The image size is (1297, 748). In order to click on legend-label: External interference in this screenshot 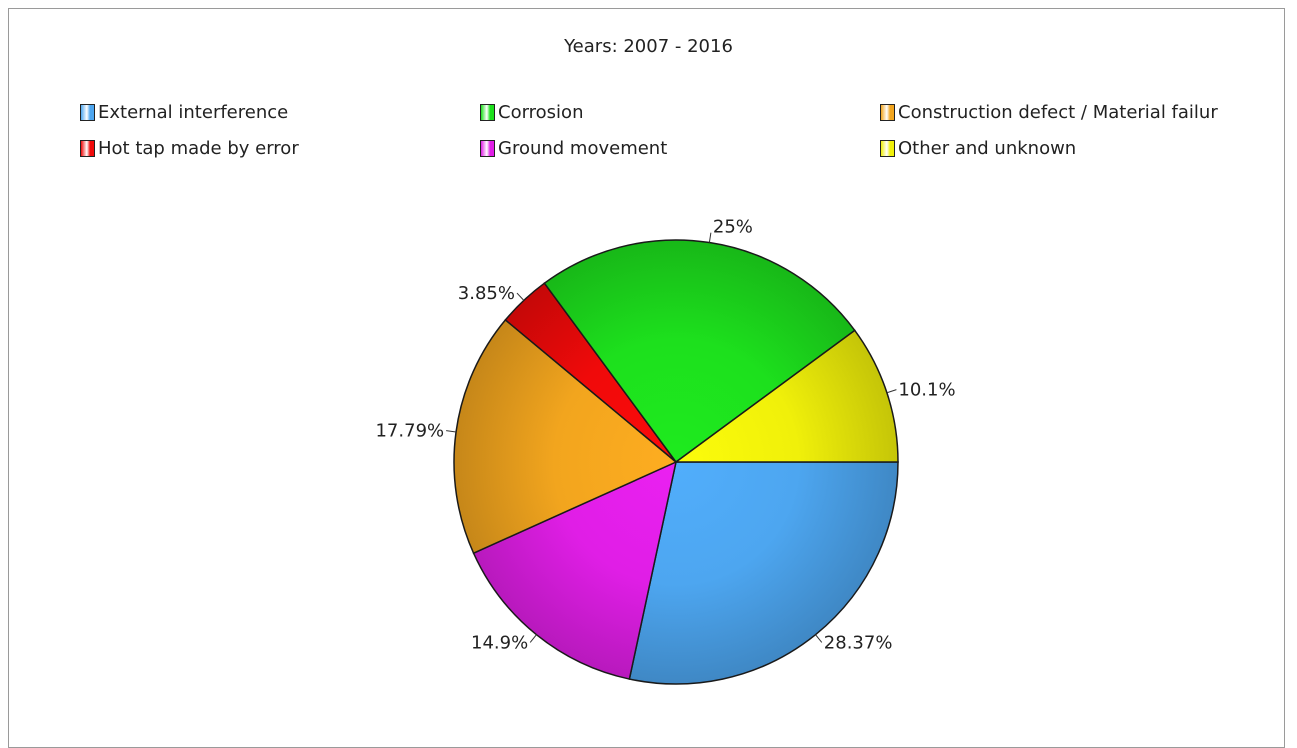, I will do `click(193, 112)`.